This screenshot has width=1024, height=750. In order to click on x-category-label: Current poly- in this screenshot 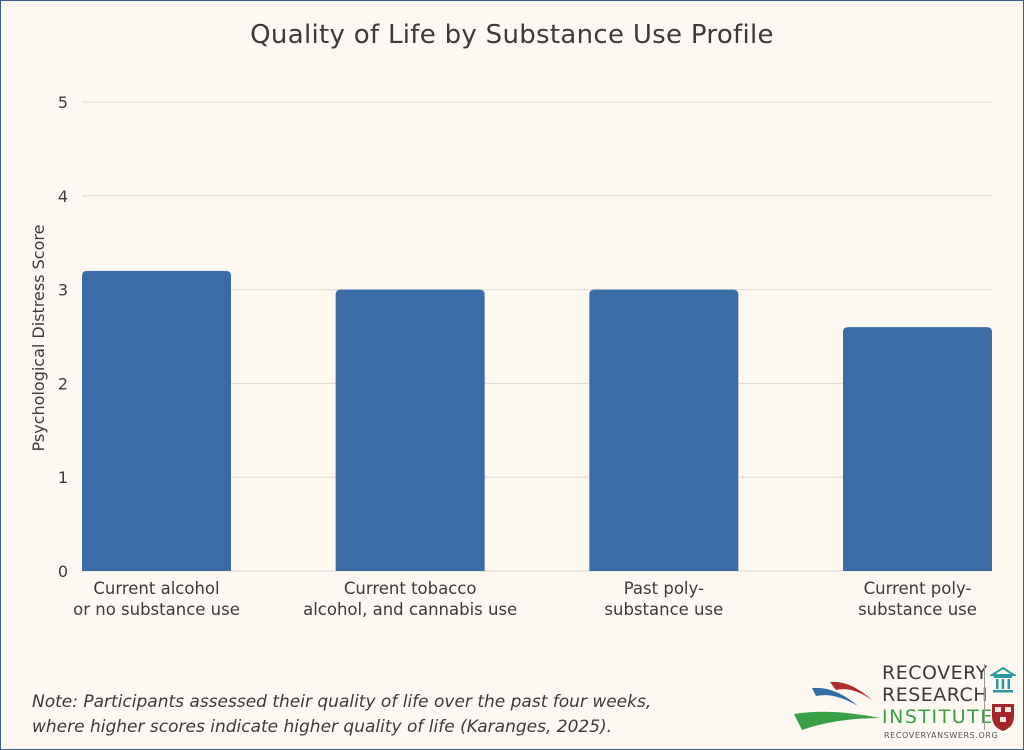, I will do `click(918, 588)`.